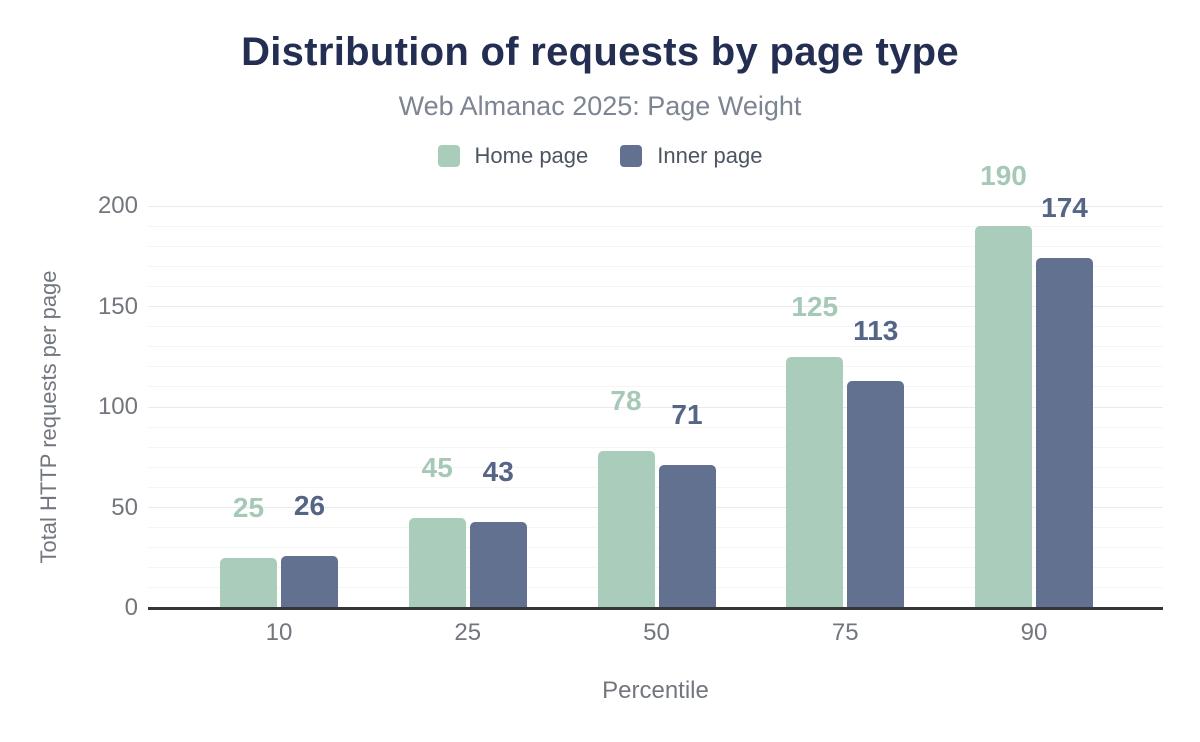 The height and width of the screenshot is (742, 1200). What do you see at coordinates (600, 106) in the screenshot?
I see `chart-subtitle: Web Almanac 2025: Page Weight` at bounding box center [600, 106].